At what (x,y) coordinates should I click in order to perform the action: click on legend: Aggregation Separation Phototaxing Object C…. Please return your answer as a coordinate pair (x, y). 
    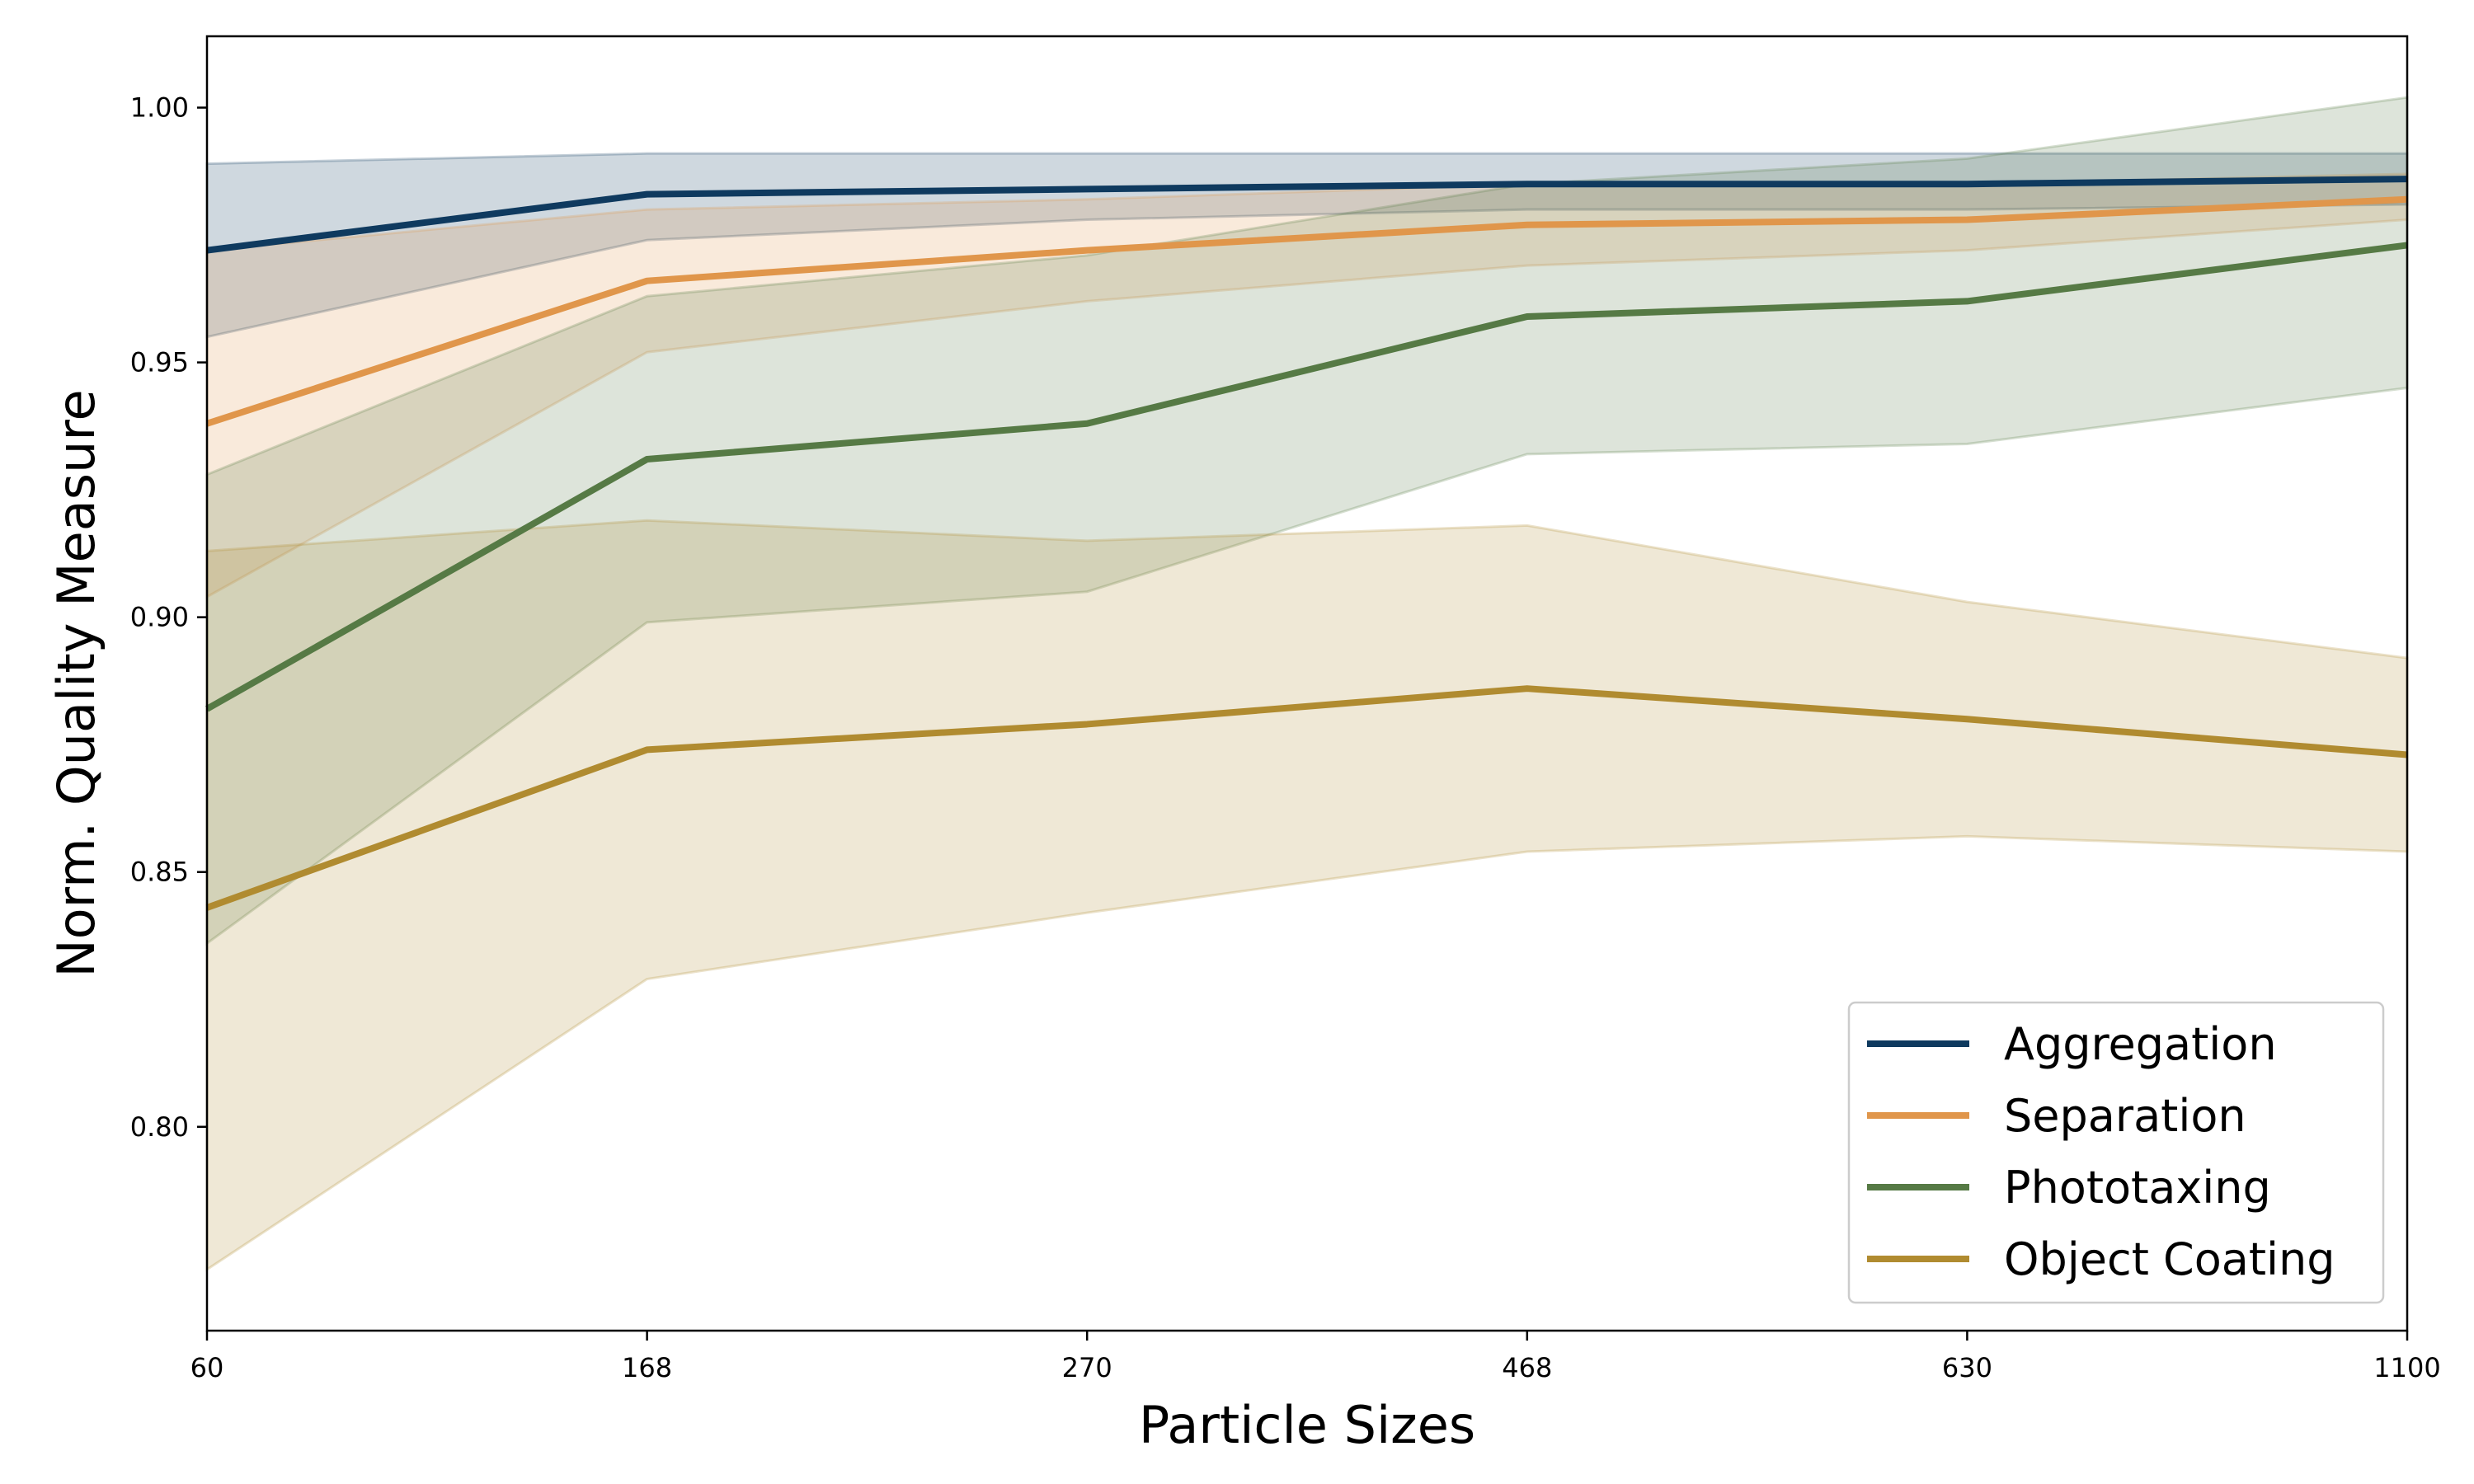
    Looking at the image, I should click on (2116, 1152).